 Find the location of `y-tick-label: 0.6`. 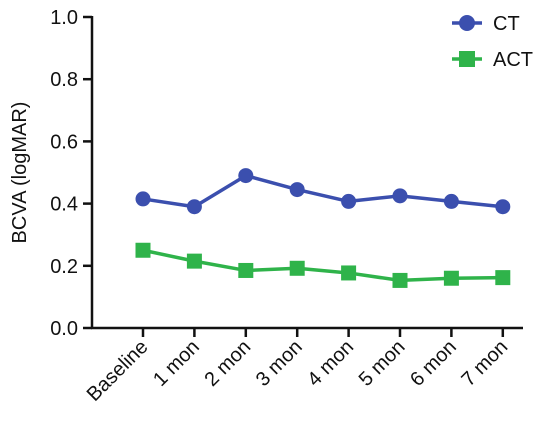

y-tick-label: 0.6 is located at coordinates (64, 142).